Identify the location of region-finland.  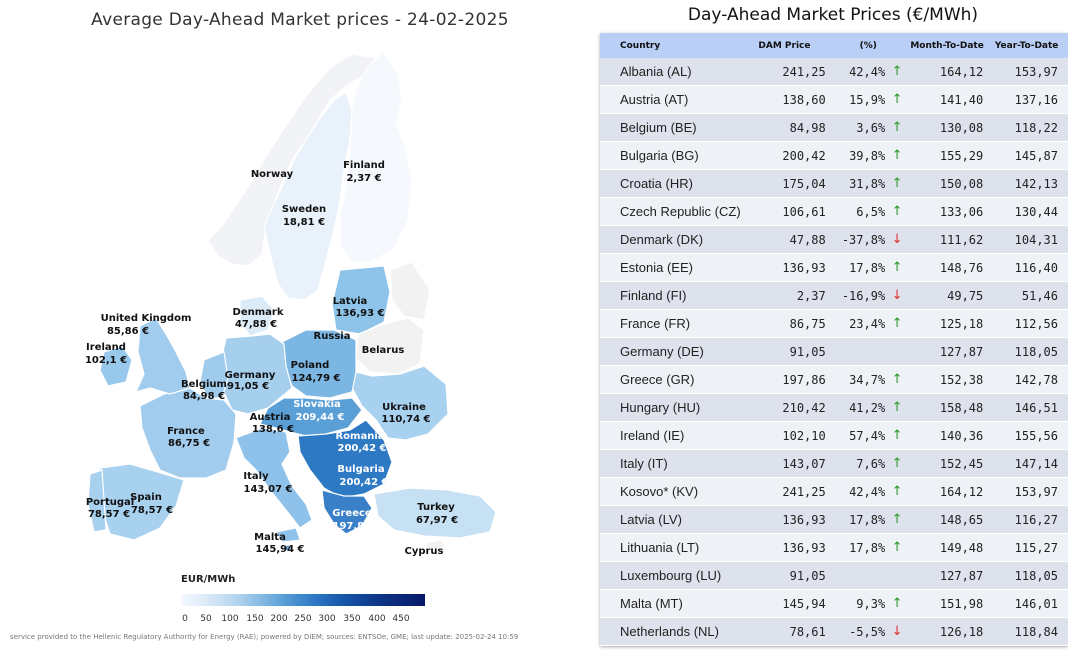
(376, 157).